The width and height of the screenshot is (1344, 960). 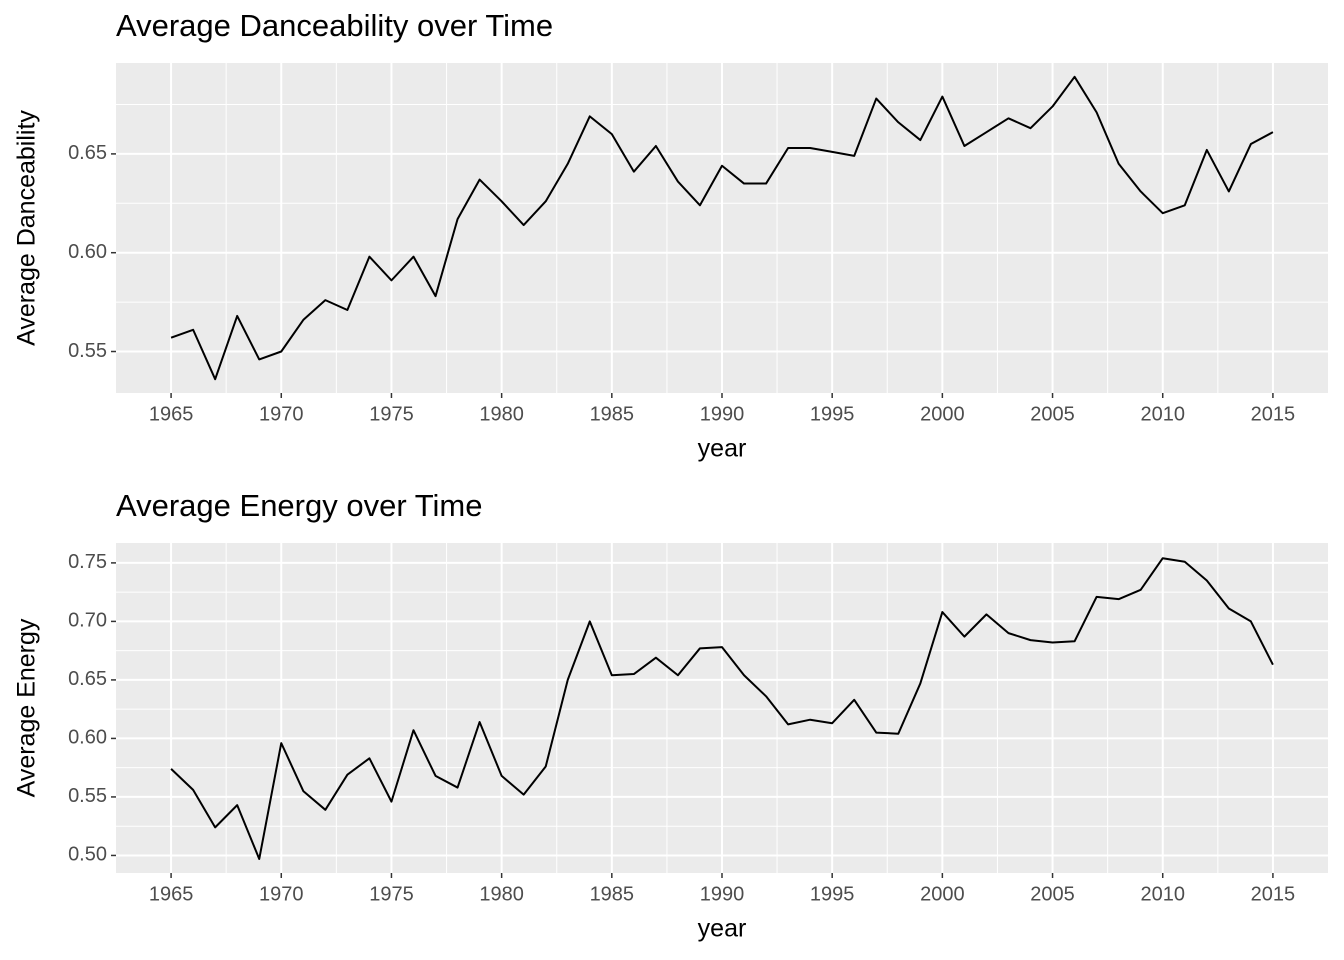 I want to click on chart-title: Average Energy over Time, so click(x=299, y=505).